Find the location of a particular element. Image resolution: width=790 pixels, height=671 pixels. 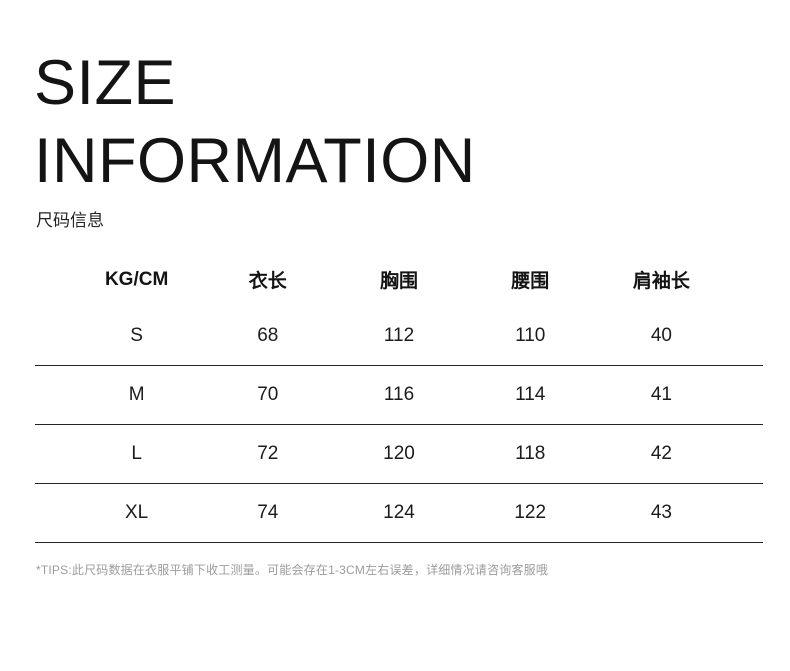

size-table-row-xl: XL 74 124 122 43 is located at coordinates (399, 513).